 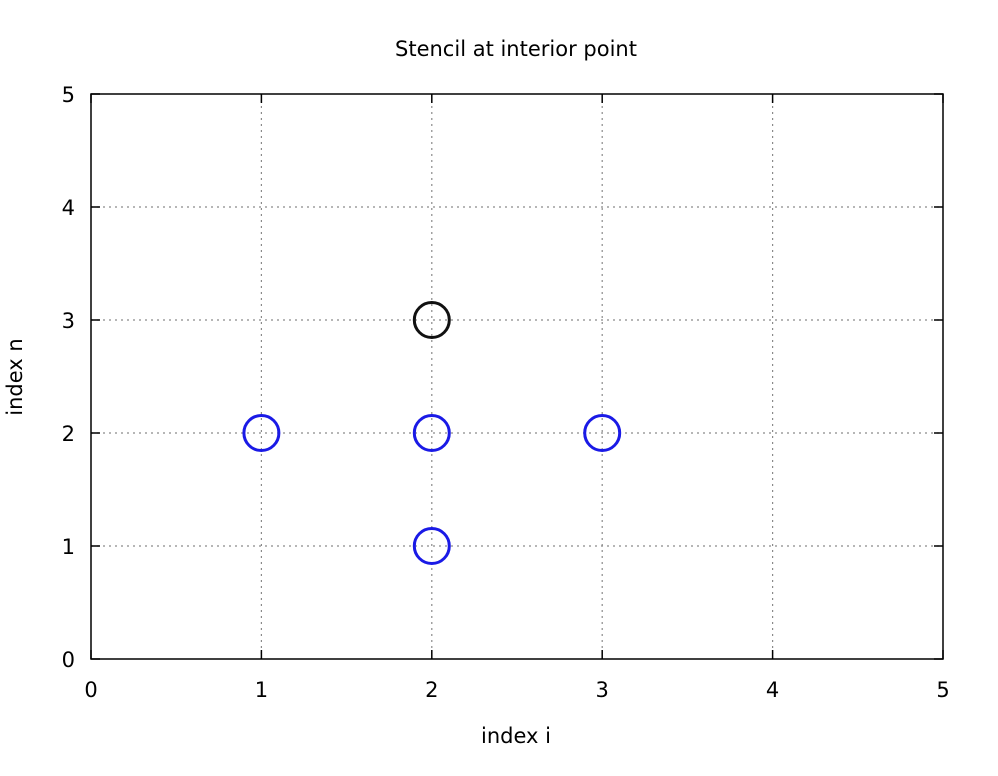 What do you see at coordinates (68, 208) in the screenshot?
I see `y-tick-label: 4` at bounding box center [68, 208].